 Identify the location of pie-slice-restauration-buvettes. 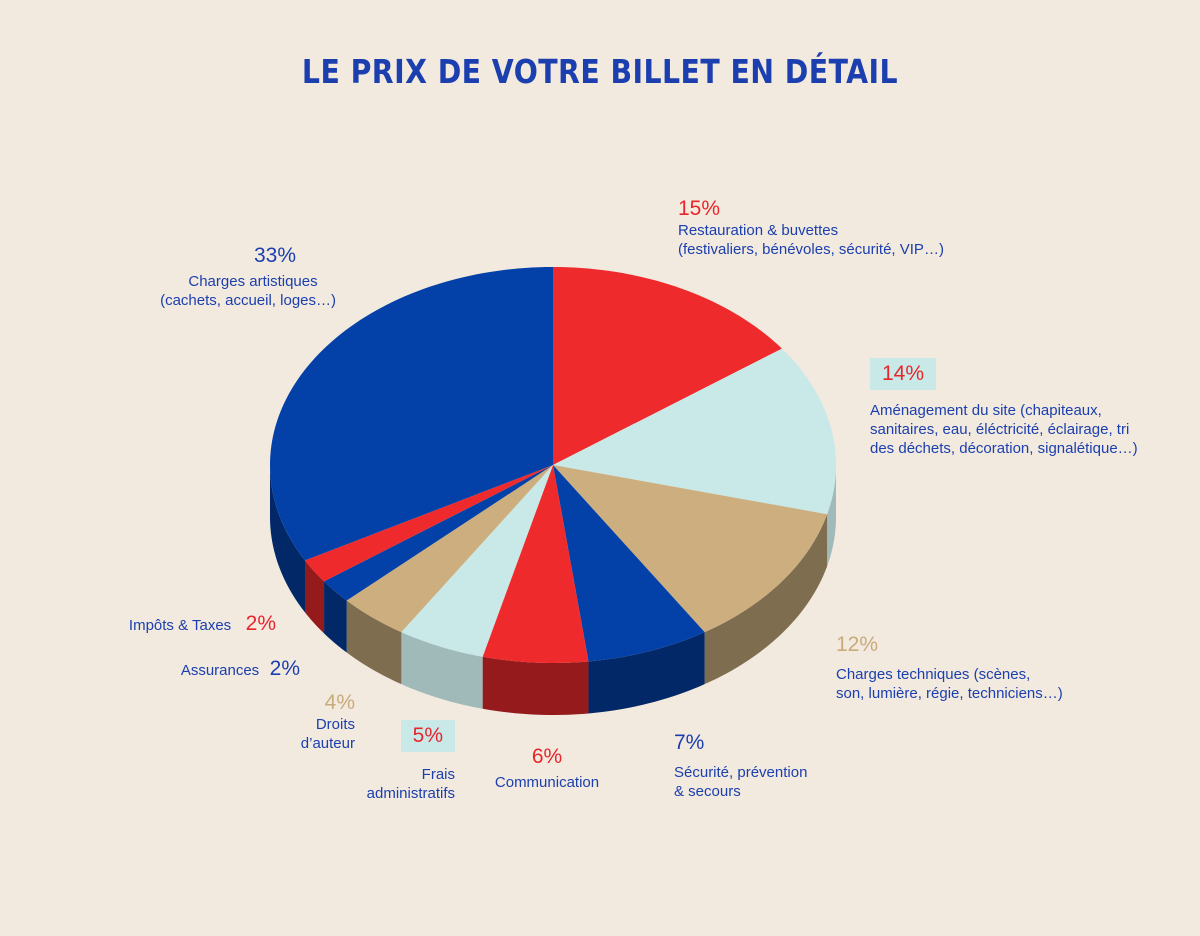
(667, 366).